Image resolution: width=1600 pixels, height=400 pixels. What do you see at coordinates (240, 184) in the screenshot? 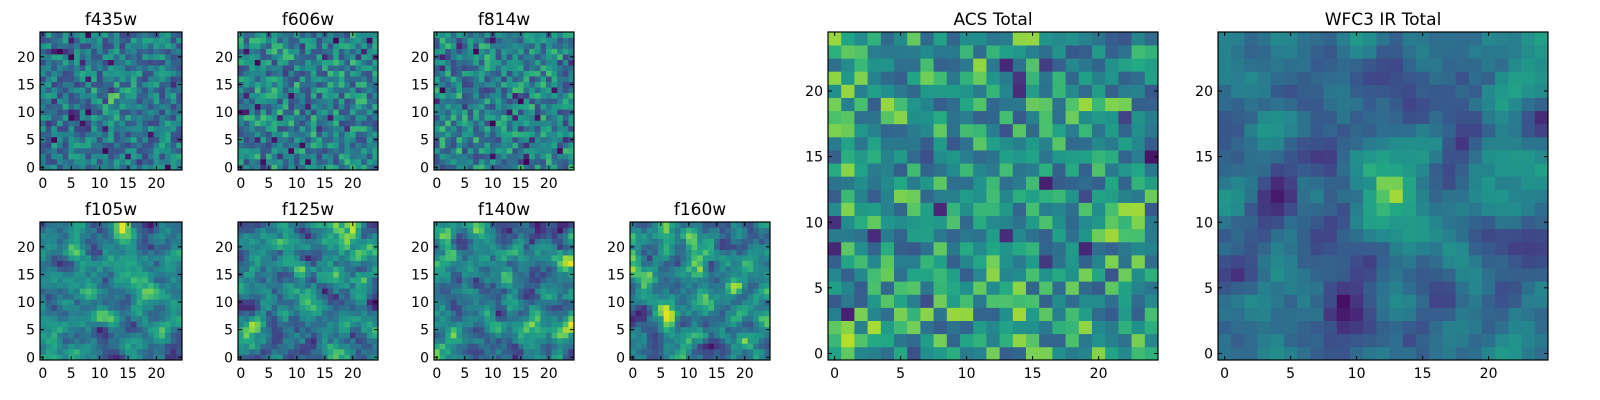
I see `x-tick-label: 0` at bounding box center [240, 184].